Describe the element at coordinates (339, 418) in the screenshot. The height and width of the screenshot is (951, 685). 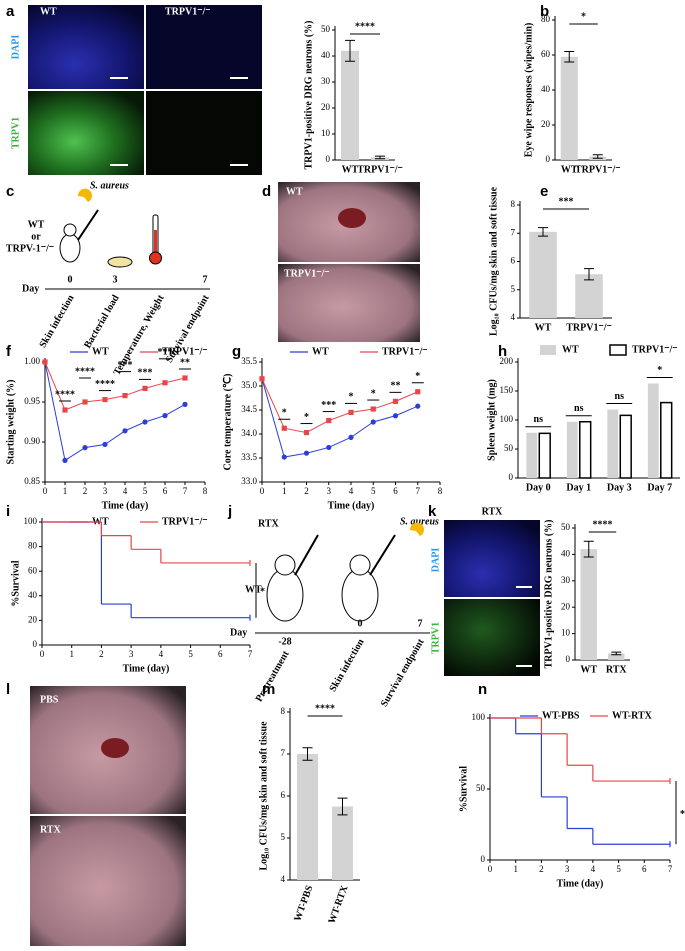
I see `line` at that location.